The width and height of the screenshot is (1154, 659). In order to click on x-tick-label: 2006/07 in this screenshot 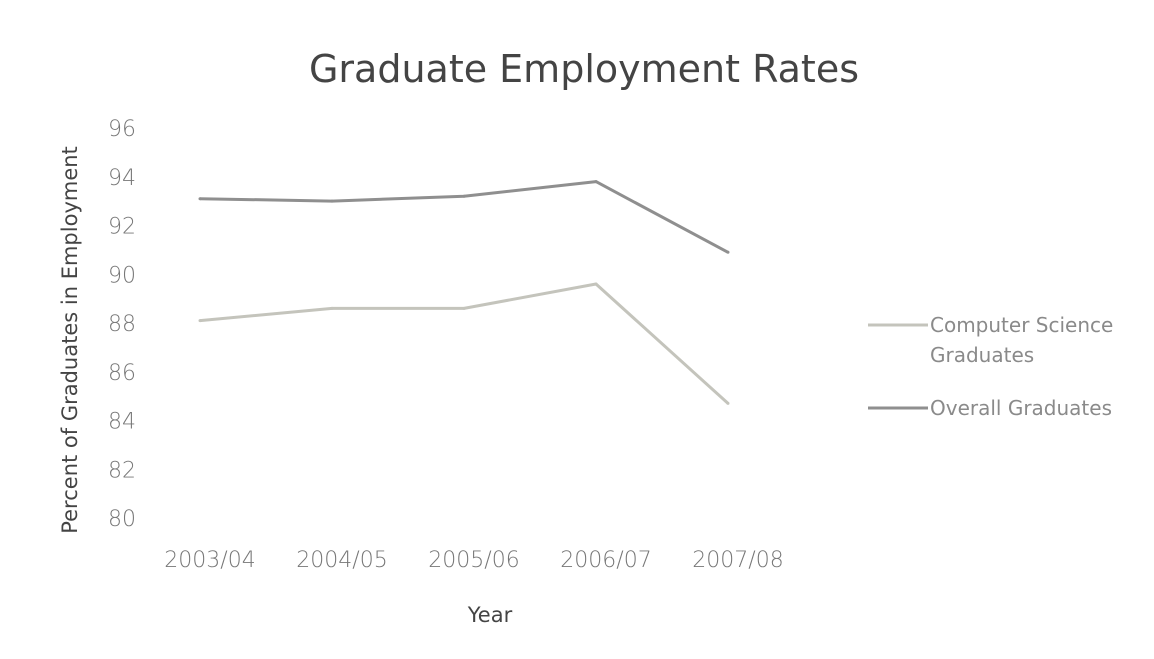, I will do `click(605, 560)`.